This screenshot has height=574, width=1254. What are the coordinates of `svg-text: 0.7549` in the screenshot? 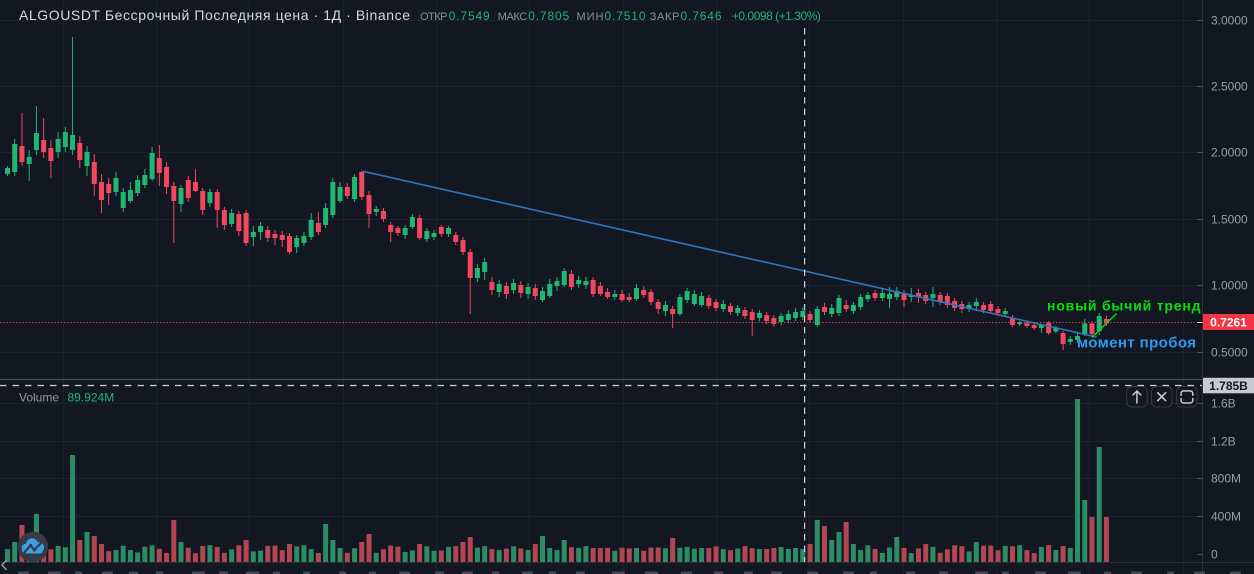 It's located at (469, 16).